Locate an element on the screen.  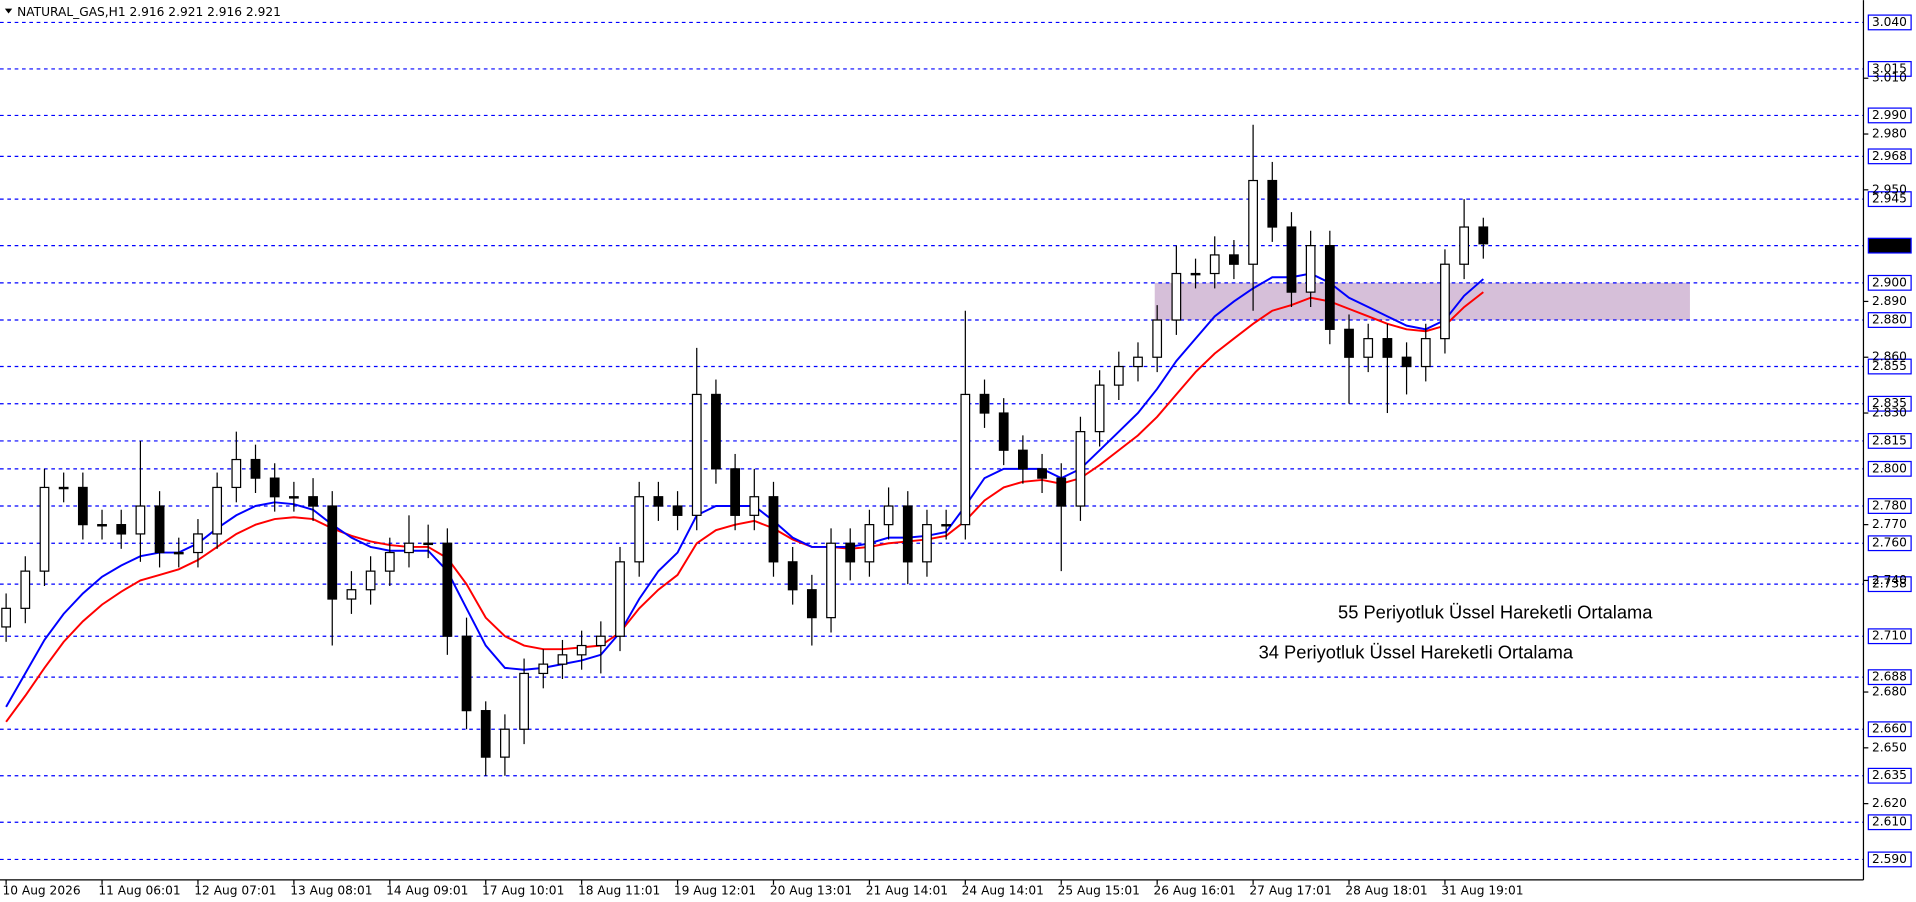
x-tick-label: 27 Aug 17:01 is located at coordinates (1290, 890).